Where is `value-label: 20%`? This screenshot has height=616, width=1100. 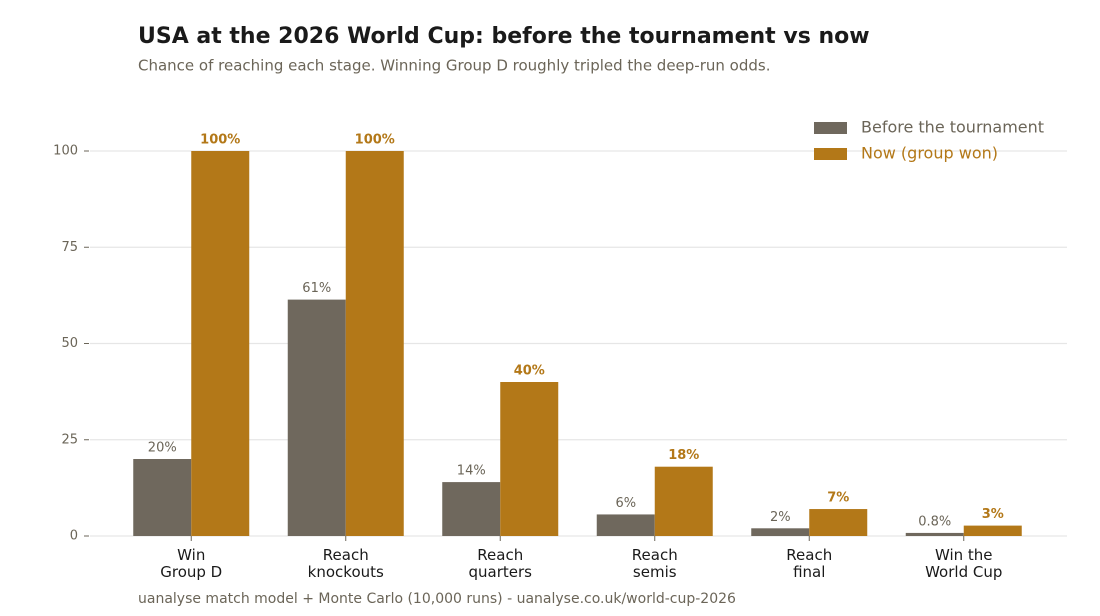
value-label: 20% is located at coordinates (162, 448).